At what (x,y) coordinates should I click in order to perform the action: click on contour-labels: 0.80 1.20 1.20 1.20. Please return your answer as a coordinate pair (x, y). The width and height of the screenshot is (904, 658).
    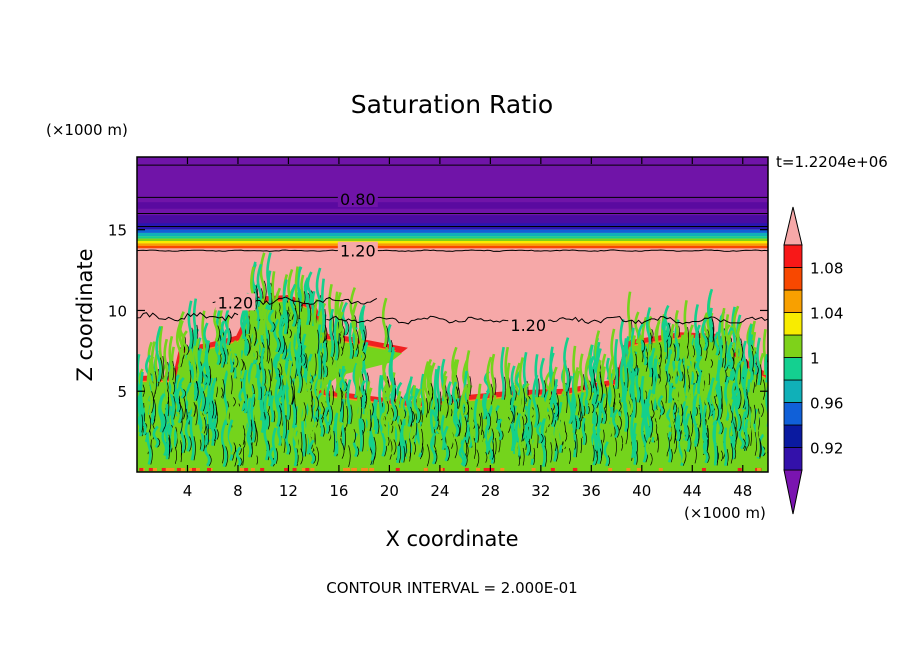
    Looking at the image, I should click on (382, 262).